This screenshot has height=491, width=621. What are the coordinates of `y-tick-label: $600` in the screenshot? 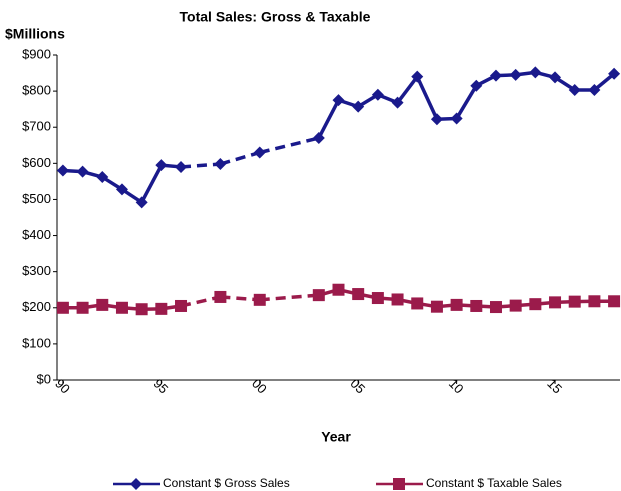 It's located at (36, 162).